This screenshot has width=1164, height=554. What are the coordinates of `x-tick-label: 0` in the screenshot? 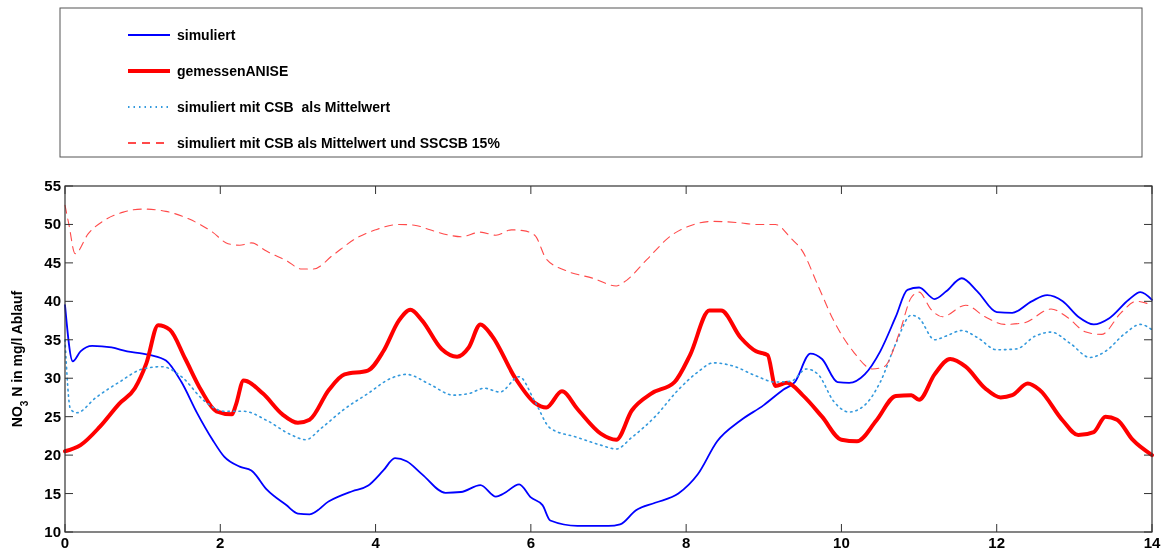 It's located at (65, 542).